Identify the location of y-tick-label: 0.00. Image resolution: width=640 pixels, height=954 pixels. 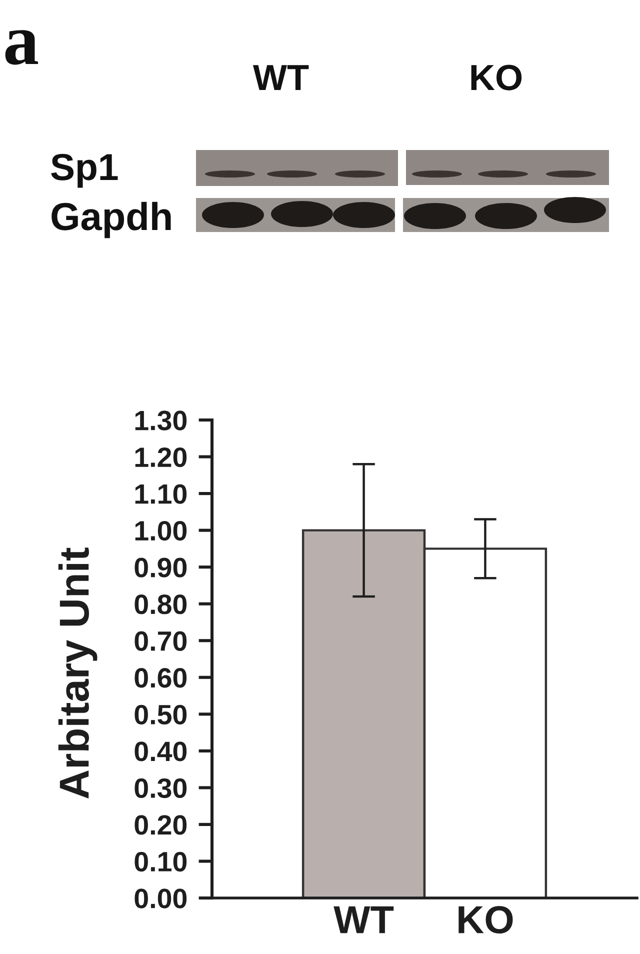
(160, 898).